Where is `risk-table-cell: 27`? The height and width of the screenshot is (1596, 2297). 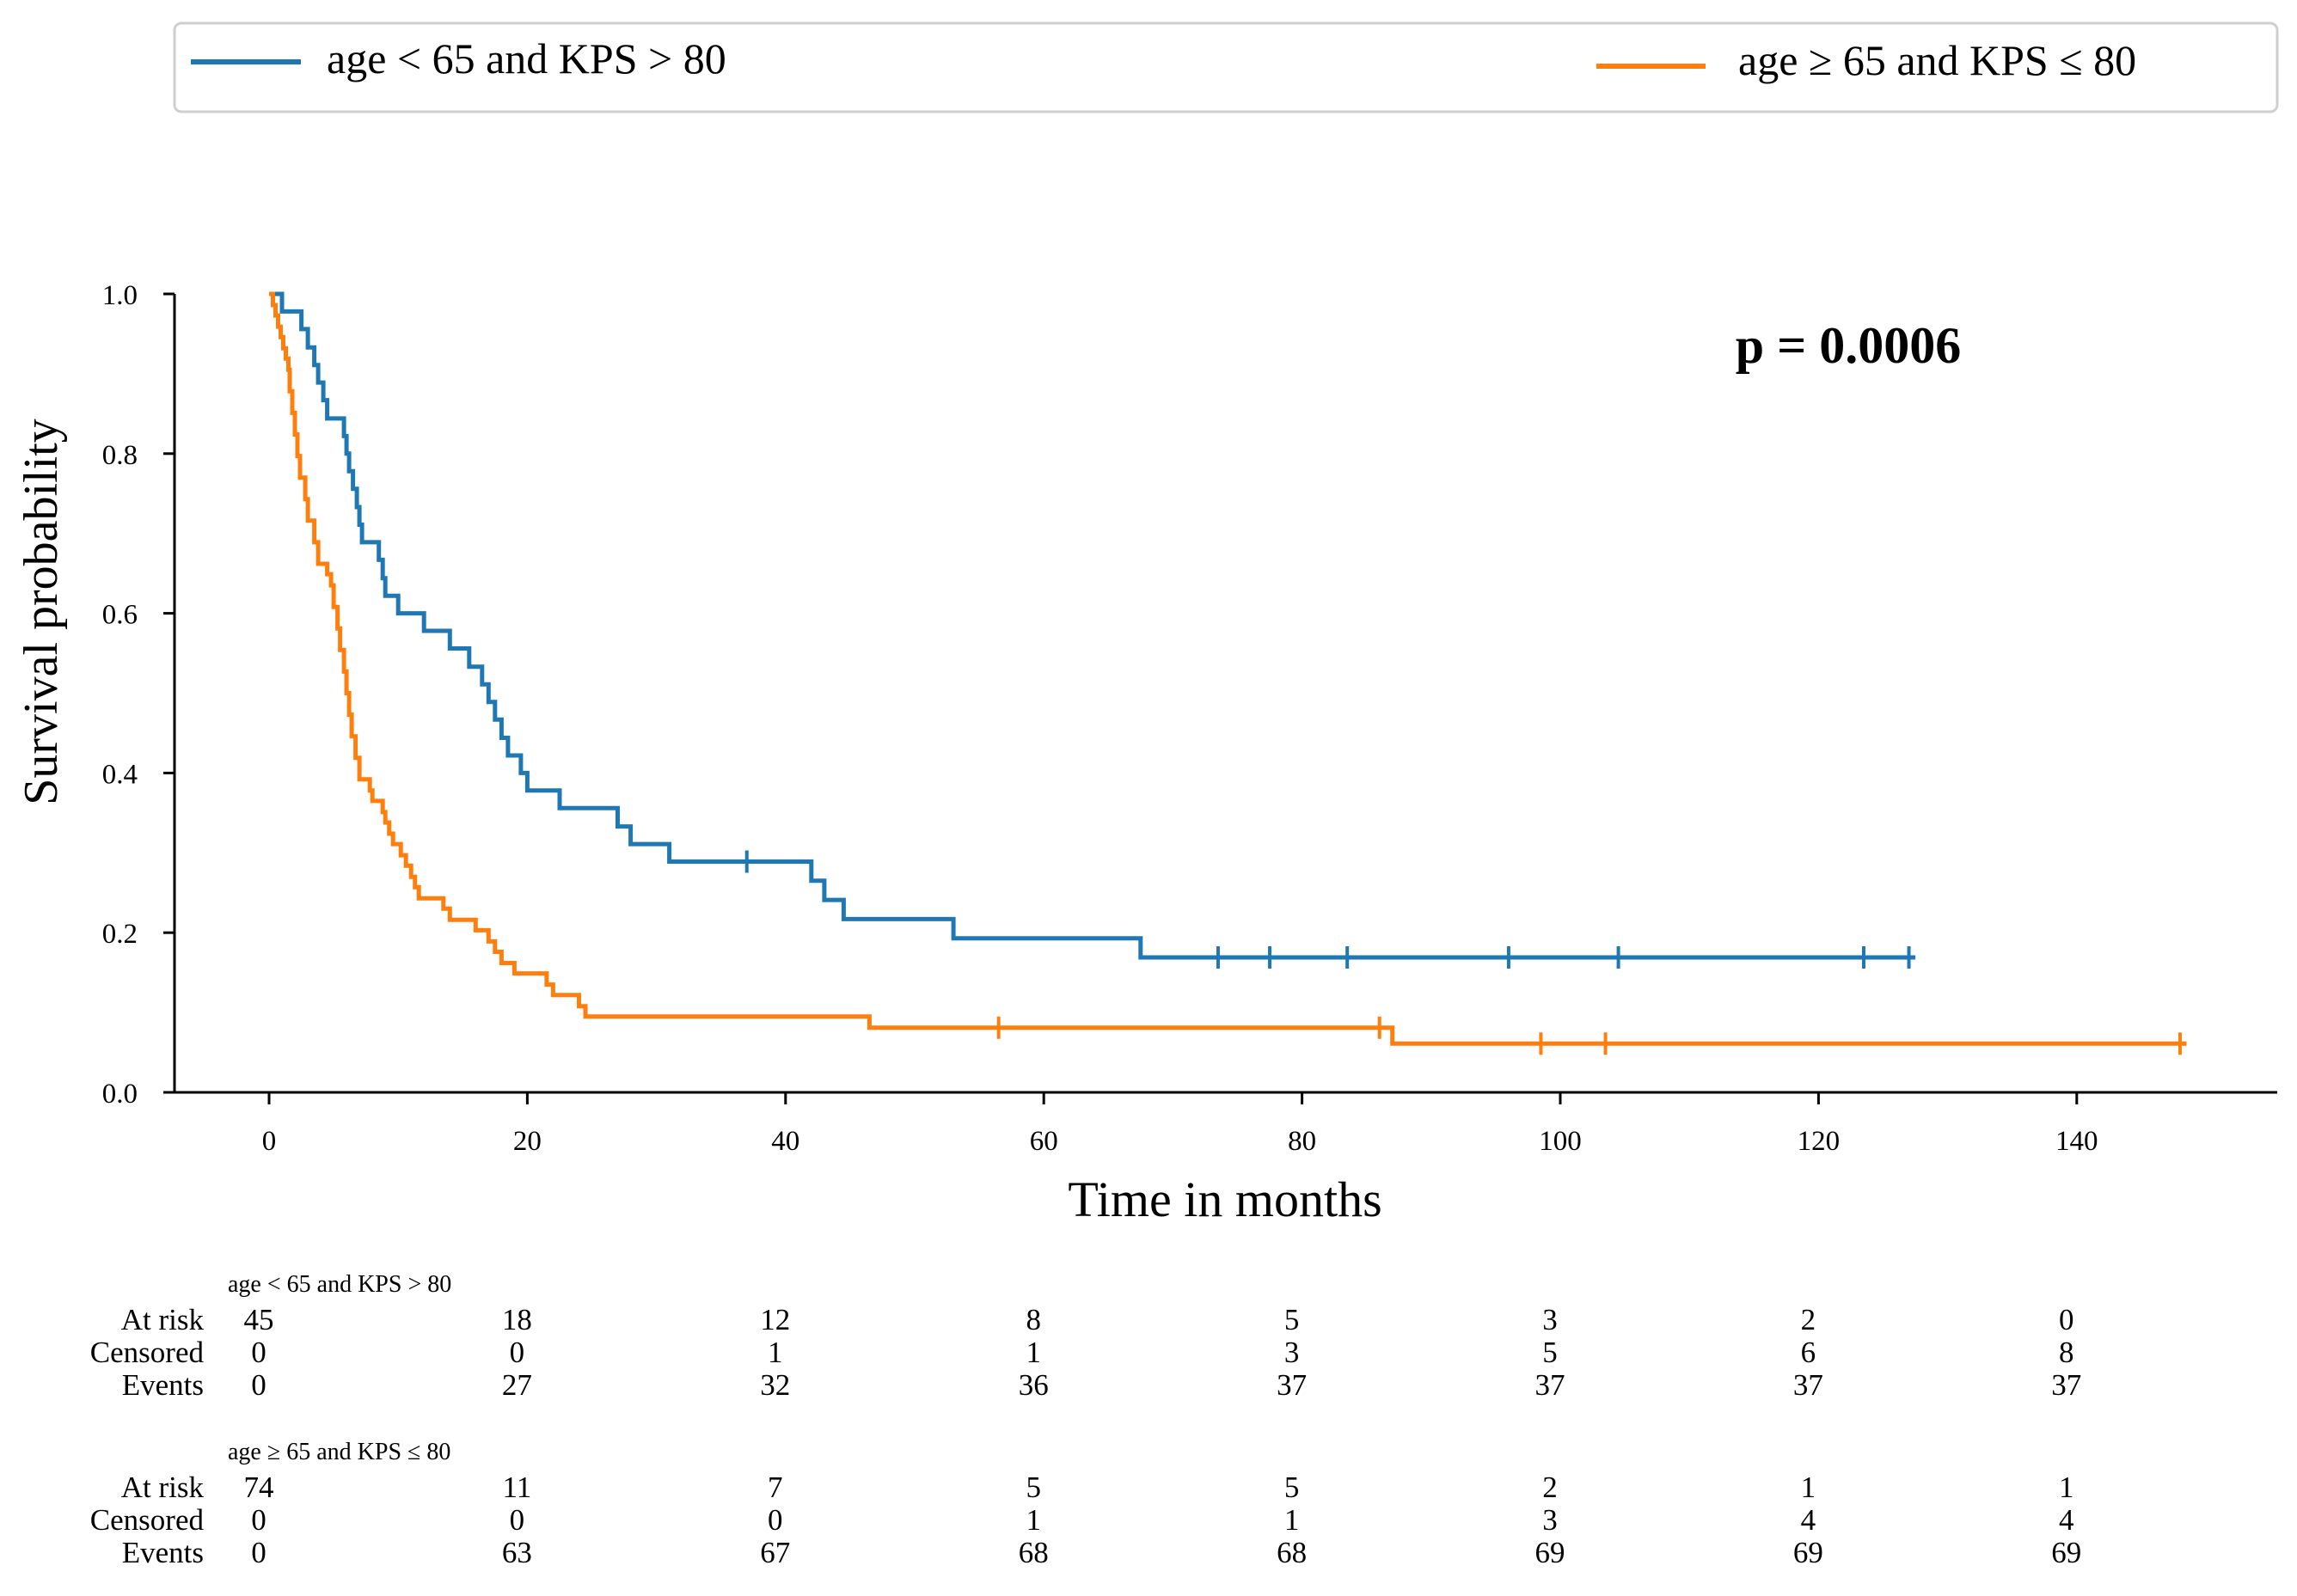 risk-table-cell: 27 is located at coordinates (517, 1385).